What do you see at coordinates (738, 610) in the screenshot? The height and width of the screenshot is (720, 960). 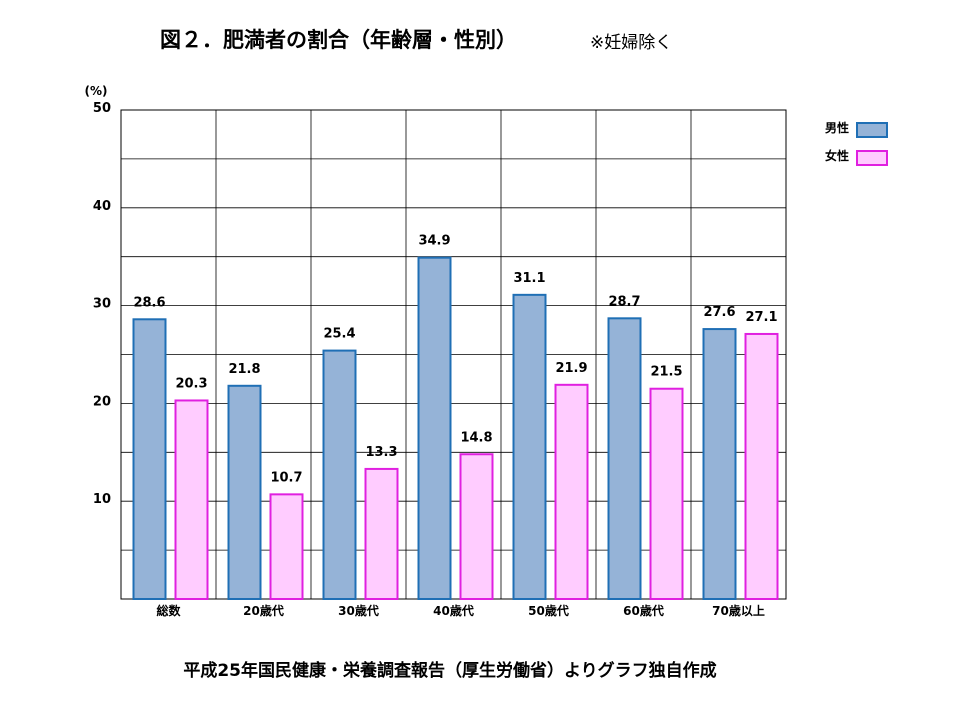 I see `category-label: 70歳以上` at bounding box center [738, 610].